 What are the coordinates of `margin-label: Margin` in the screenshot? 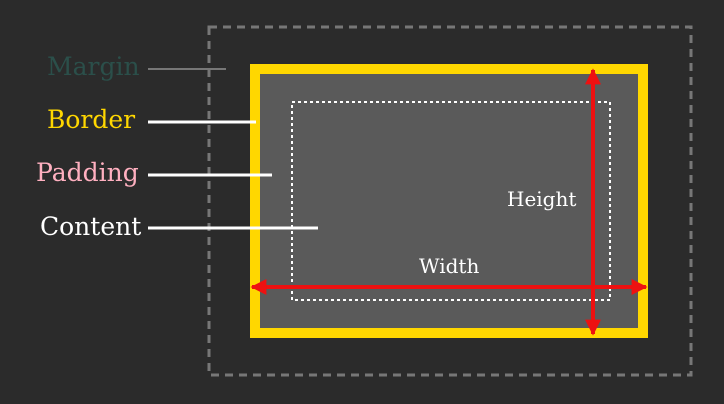 It's located at (93, 66).